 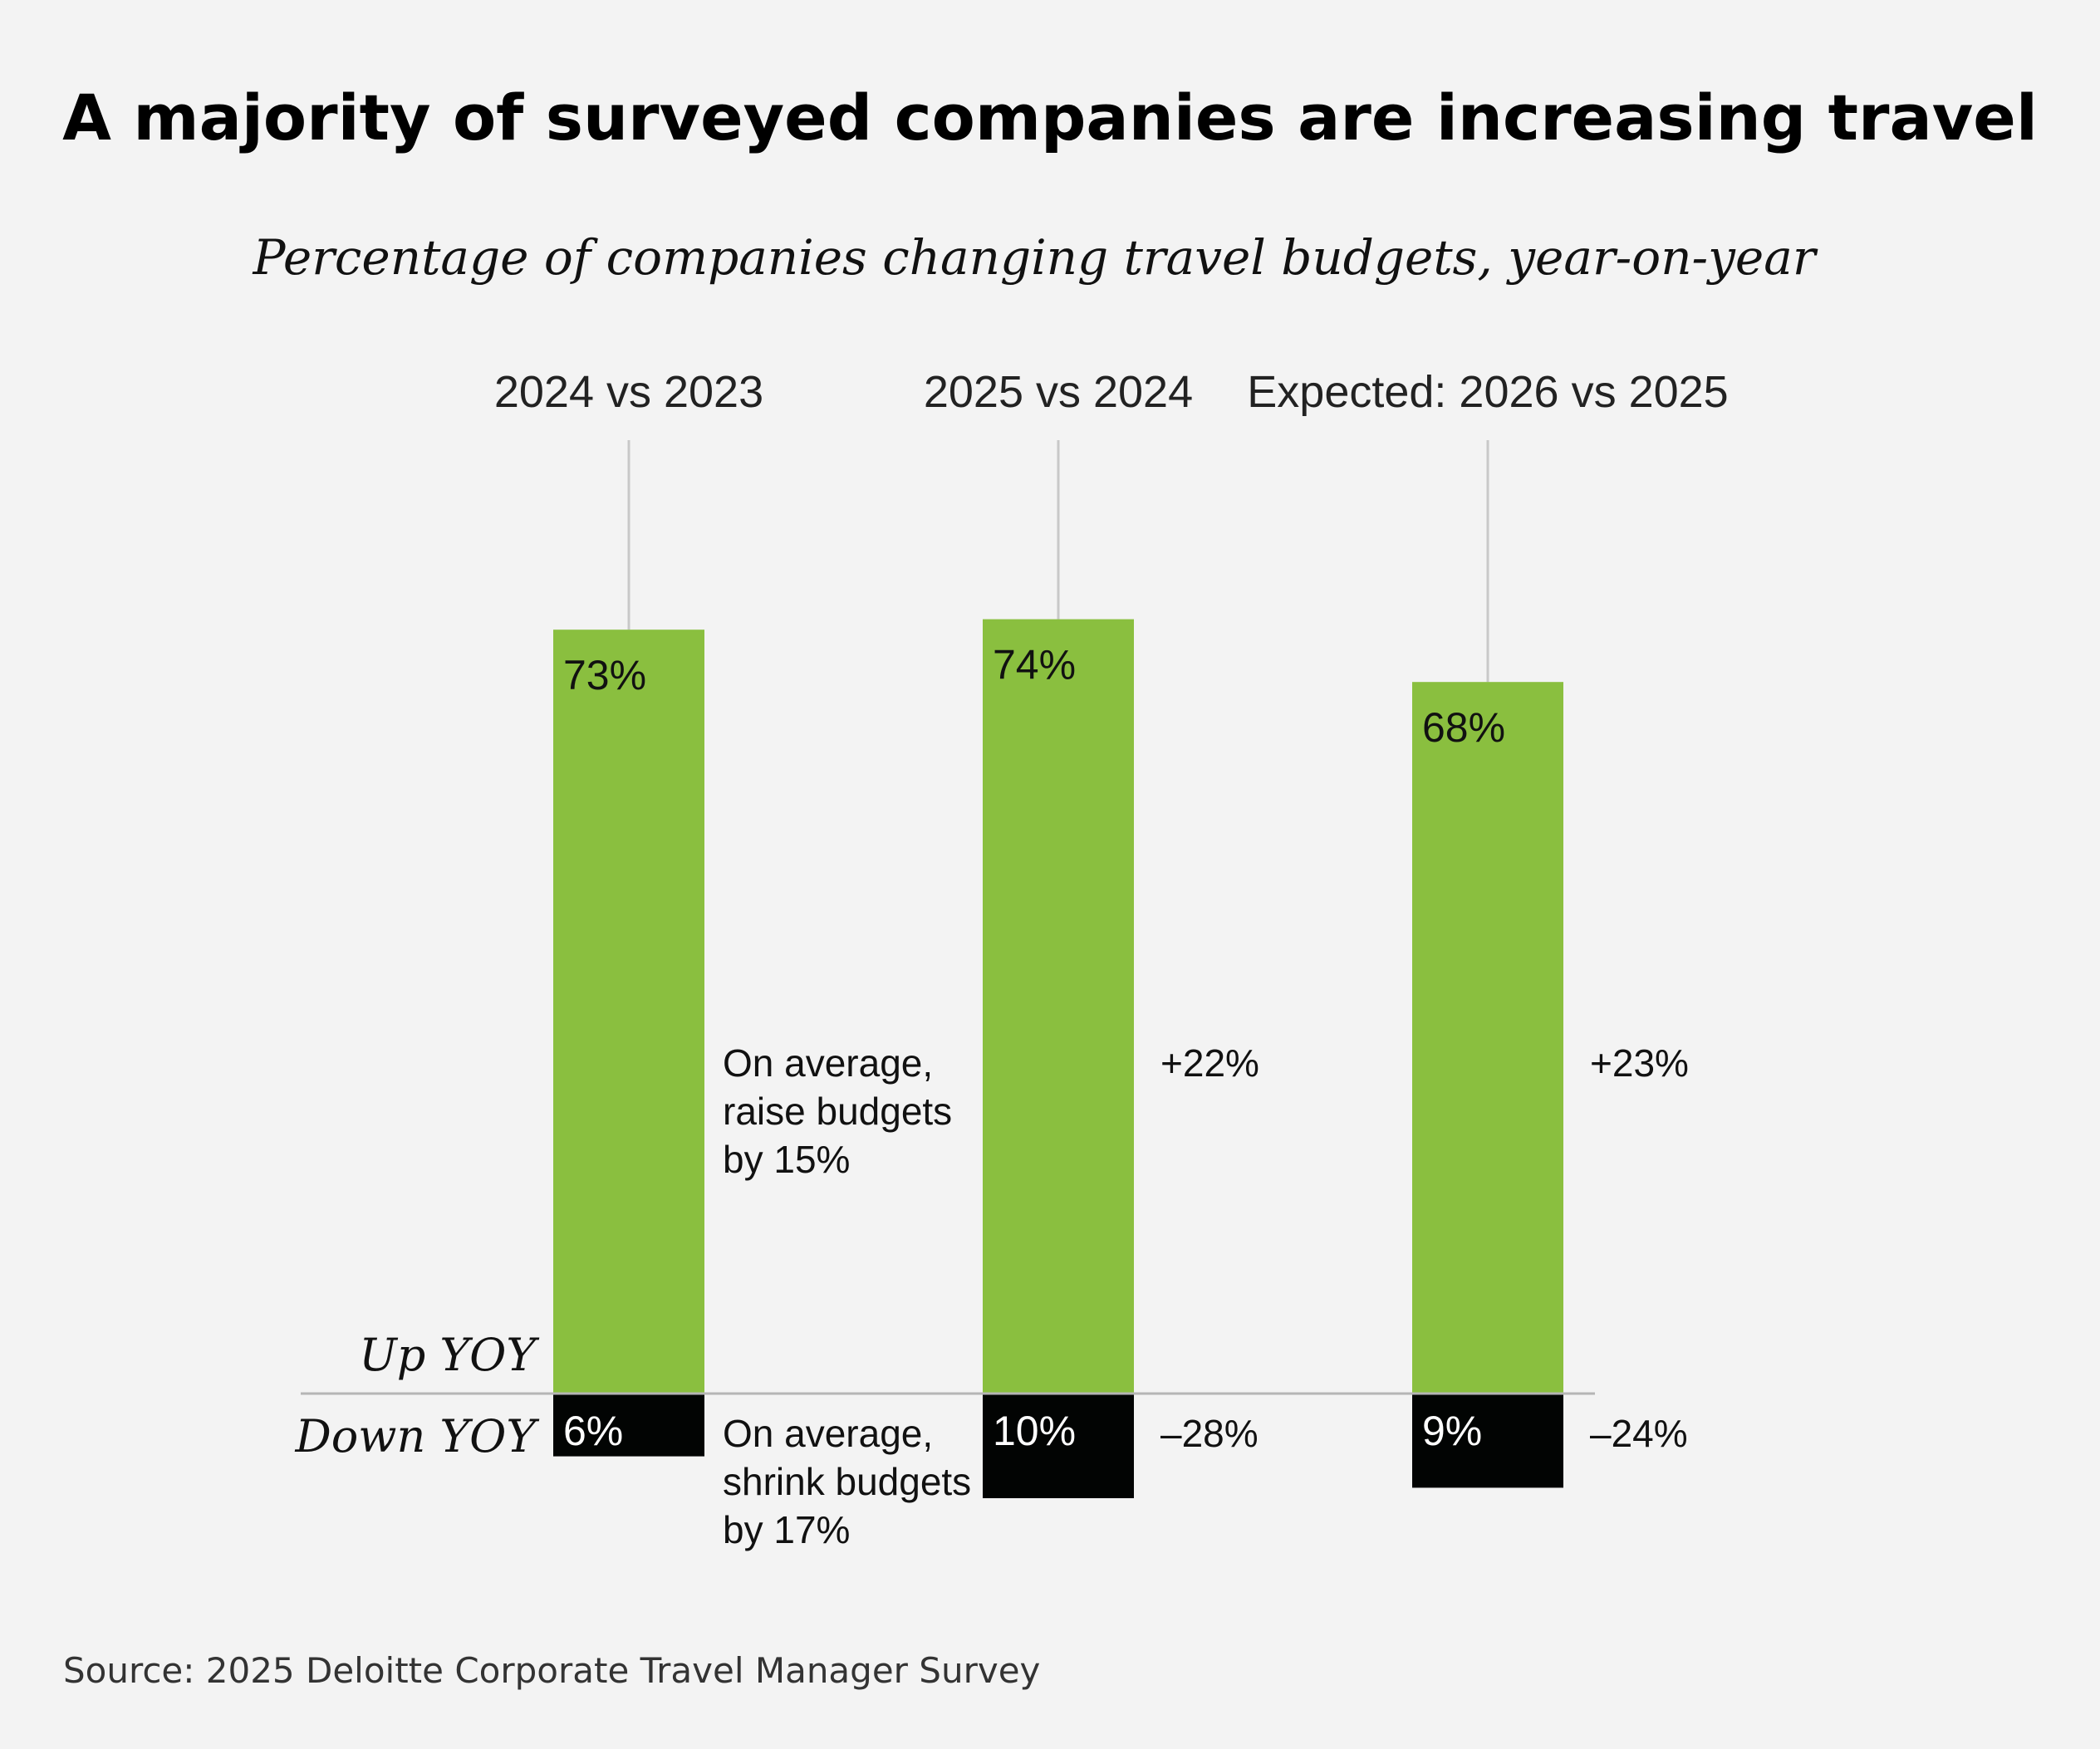 What do you see at coordinates (1209, 1433) in the screenshot?
I see `note-down-avg: –28%` at bounding box center [1209, 1433].